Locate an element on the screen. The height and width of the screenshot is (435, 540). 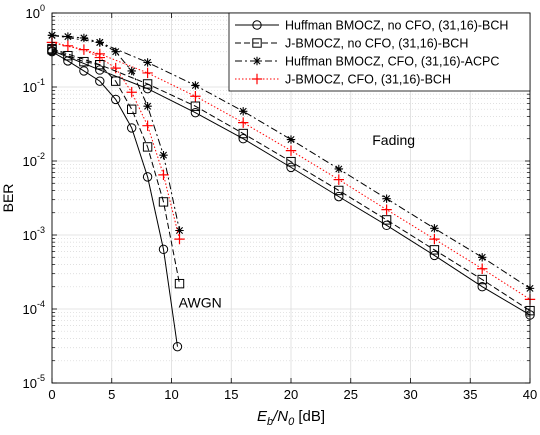
annotation-fading: Fading is located at coordinates (393, 140).